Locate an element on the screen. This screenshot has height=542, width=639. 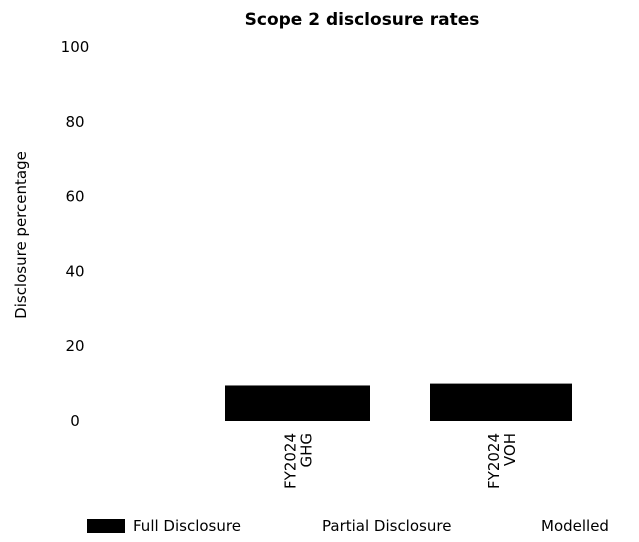
y-tick-label: 40 is located at coordinates (74, 271).